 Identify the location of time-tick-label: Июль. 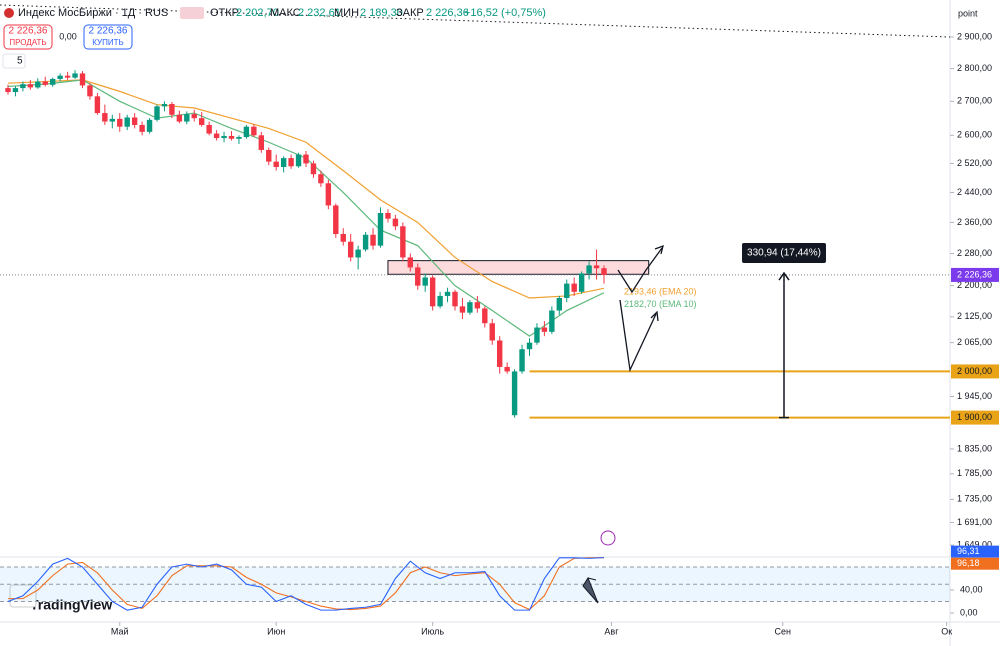
(432, 631).